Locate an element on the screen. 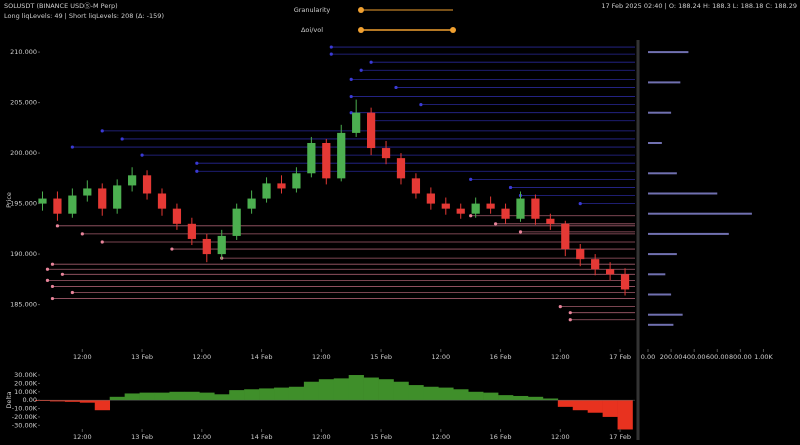 Image resolution: width=800 pixels, height=445 pixels. x-tick-label: 1.00K is located at coordinates (763, 357).